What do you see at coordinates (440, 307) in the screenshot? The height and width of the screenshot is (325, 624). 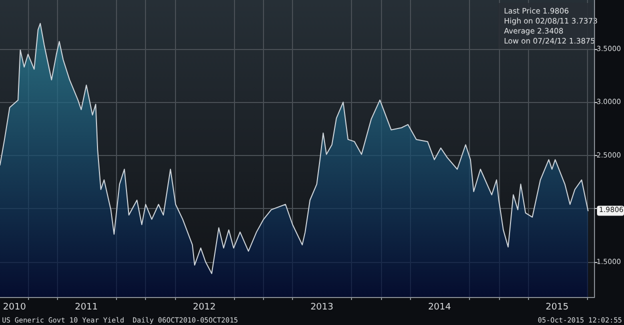 I see `x-tick-label: 2014` at bounding box center [440, 307].